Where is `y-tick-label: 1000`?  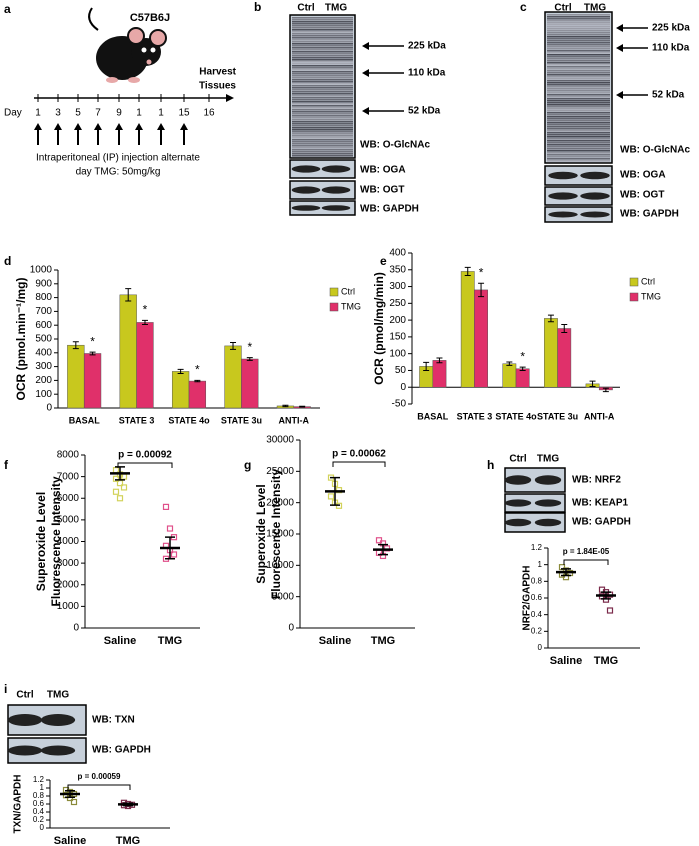
y-tick-label: 1000 is located at coordinates (41, 270).